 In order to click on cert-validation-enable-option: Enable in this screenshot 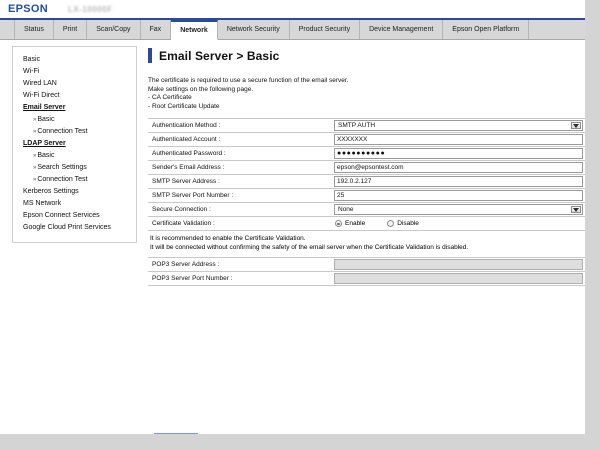, I will do `click(350, 224)`.